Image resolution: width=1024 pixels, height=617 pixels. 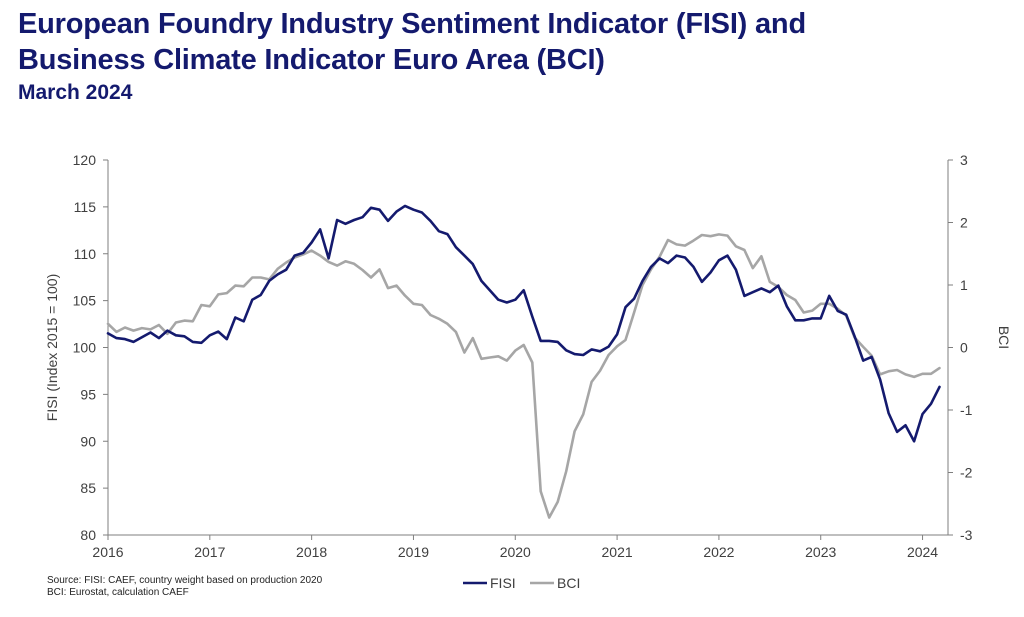 What do you see at coordinates (718, 552) in the screenshot?
I see `x-tick-label: 2022` at bounding box center [718, 552].